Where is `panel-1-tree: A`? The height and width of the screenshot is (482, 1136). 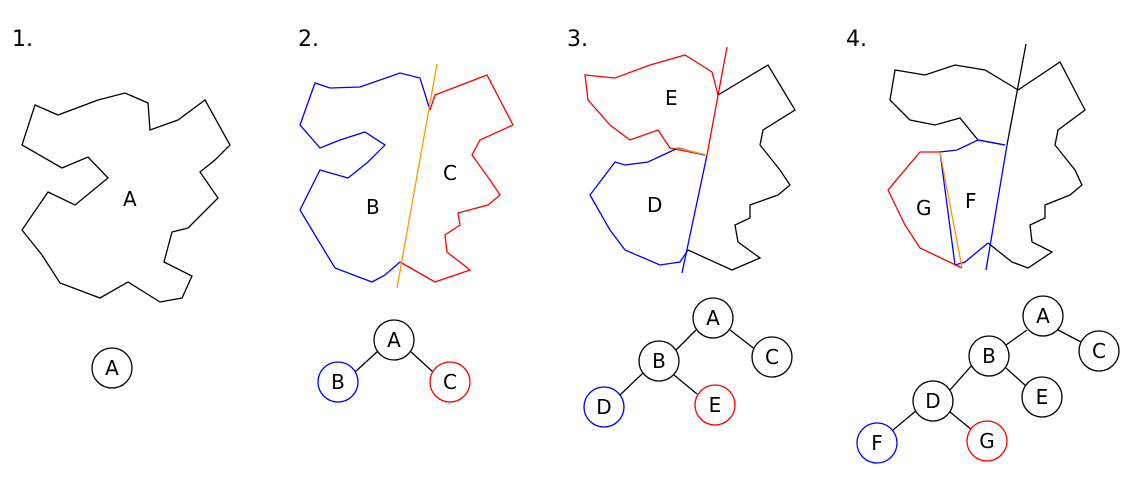 panel-1-tree: A is located at coordinates (112, 368).